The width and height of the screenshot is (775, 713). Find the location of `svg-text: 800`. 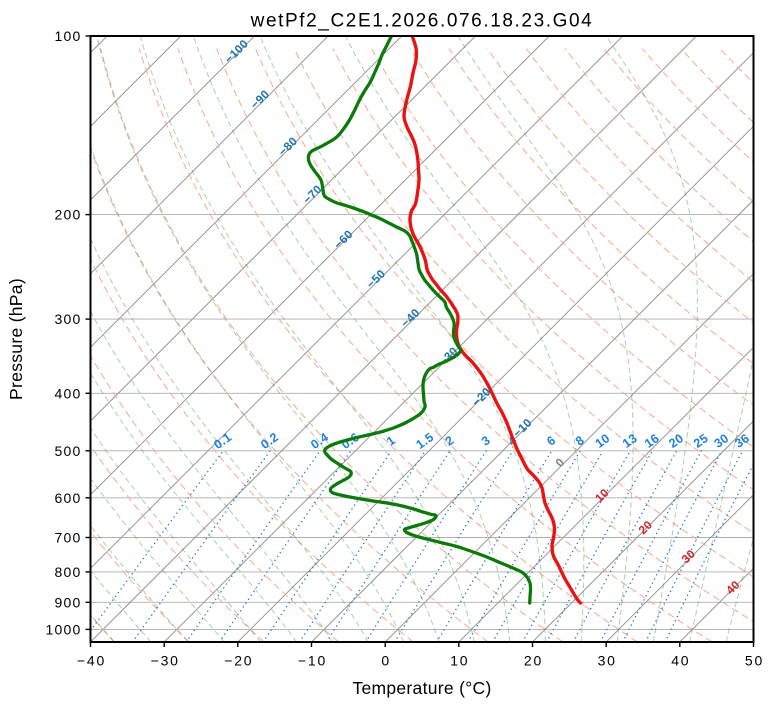

svg-text: 800 is located at coordinates (68, 572).